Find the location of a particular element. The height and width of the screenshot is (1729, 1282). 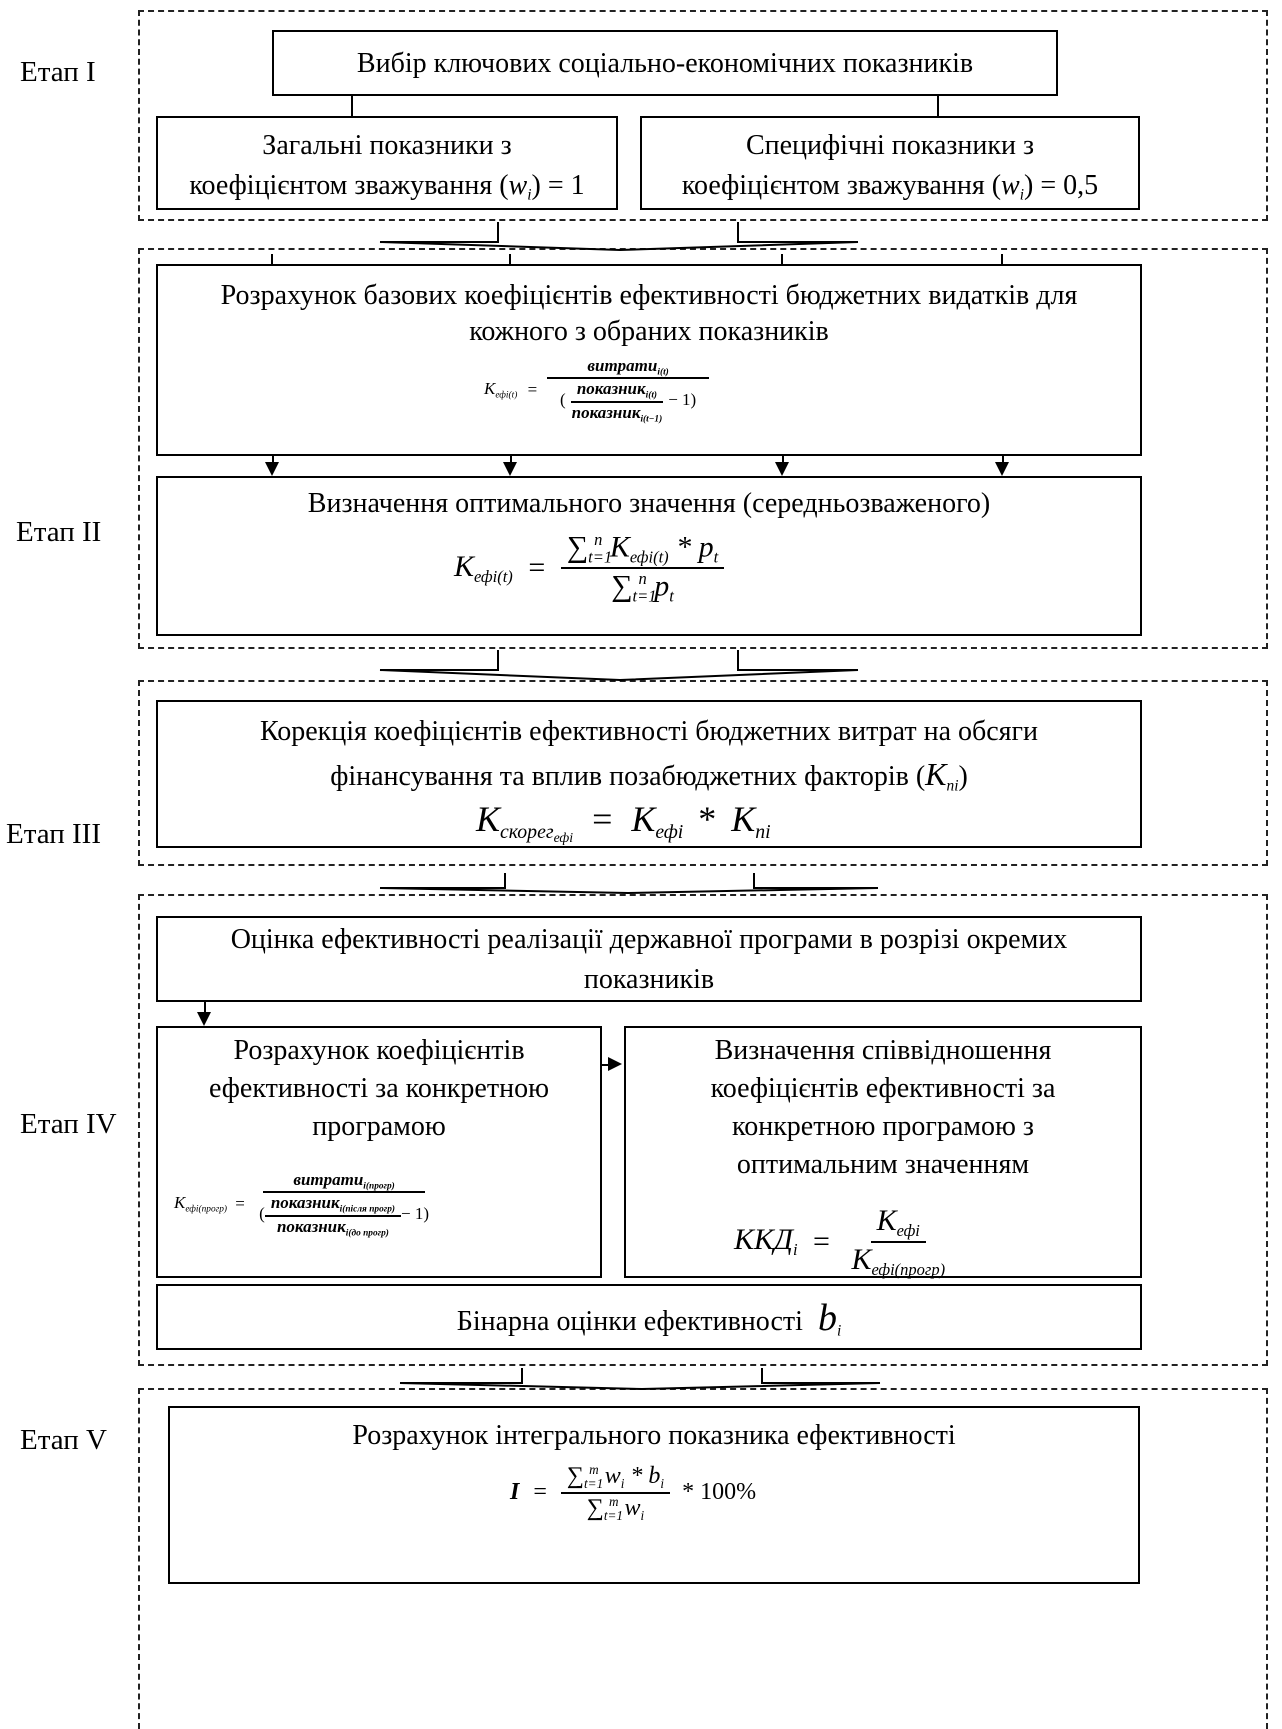

optimal-value-formula: Kефі(t) = ∑t=1n Kефі(t) * pt ∑t=1n pt is located at coordinates (589, 568).